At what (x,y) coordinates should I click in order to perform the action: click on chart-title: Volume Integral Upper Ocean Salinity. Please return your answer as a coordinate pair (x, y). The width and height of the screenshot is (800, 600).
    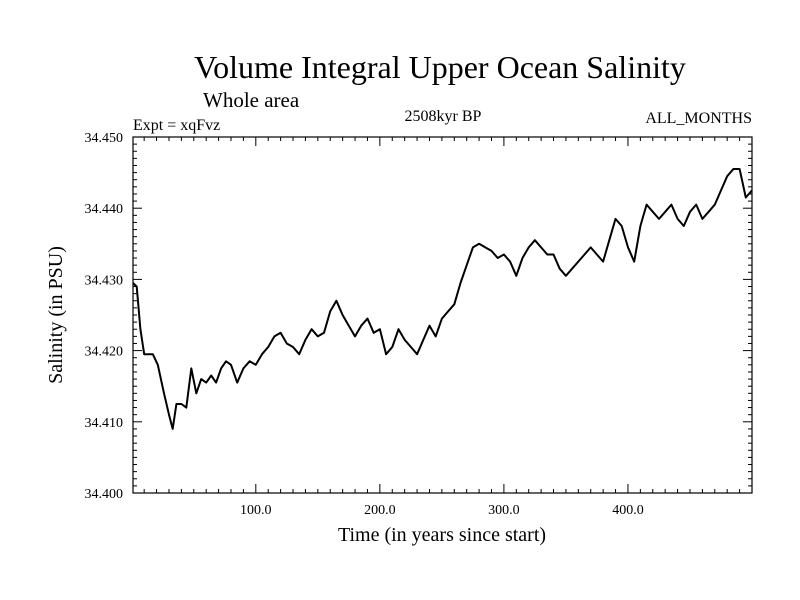
    Looking at the image, I should click on (440, 67).